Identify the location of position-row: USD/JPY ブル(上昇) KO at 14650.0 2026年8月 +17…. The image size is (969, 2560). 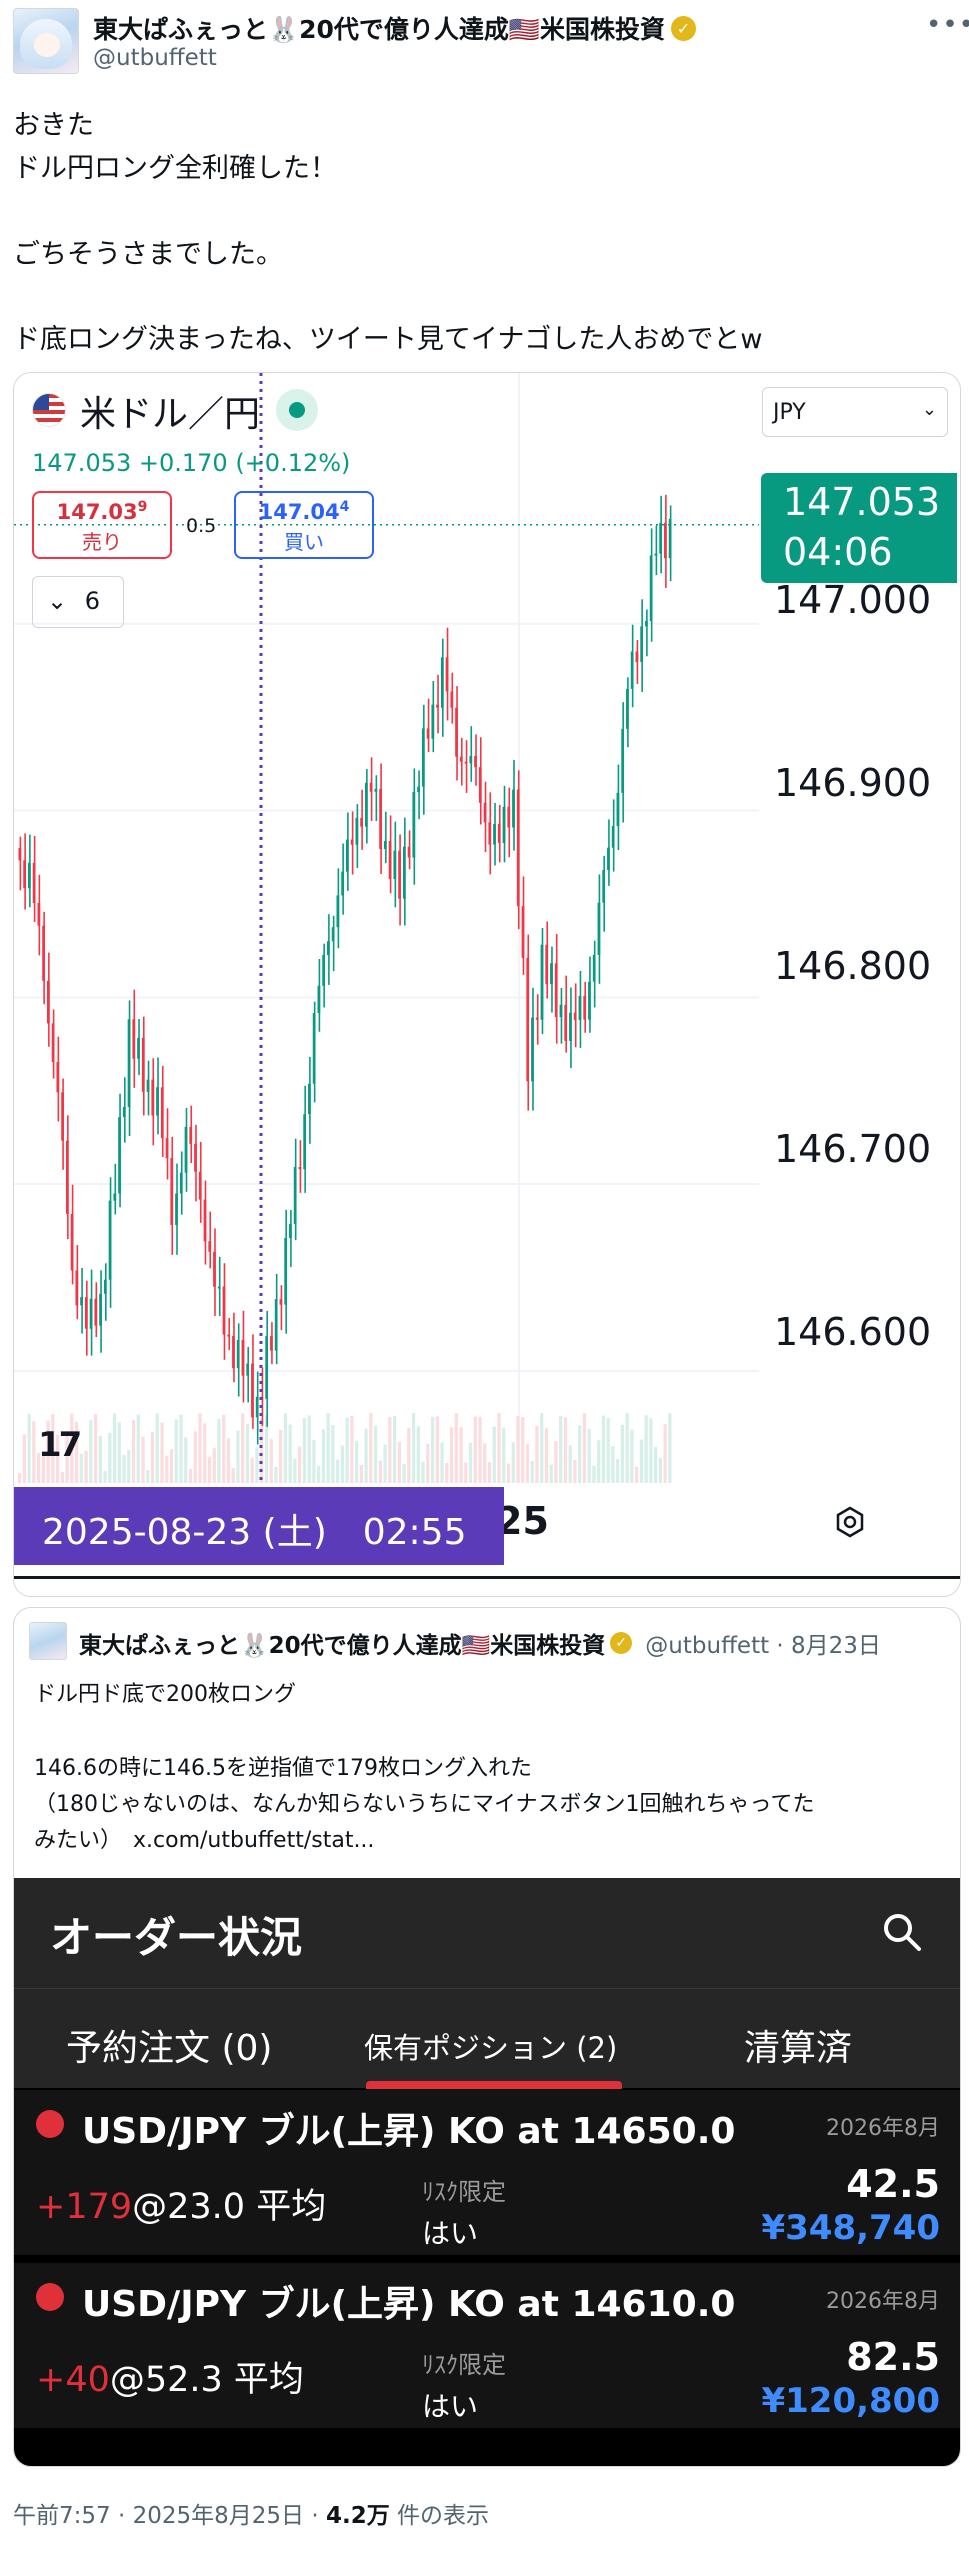
(487, 2172).